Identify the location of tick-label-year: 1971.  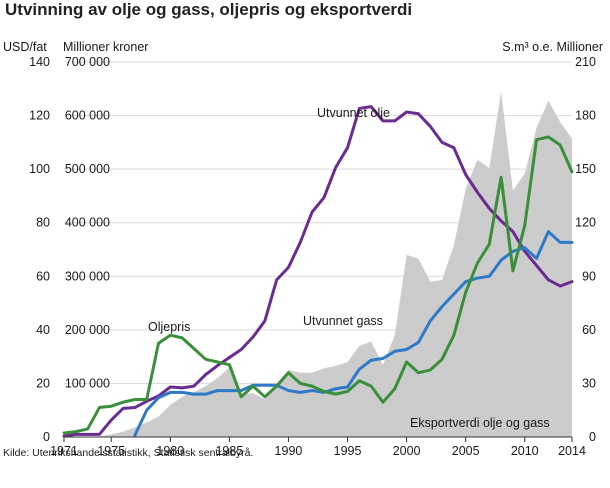
(64, 451).